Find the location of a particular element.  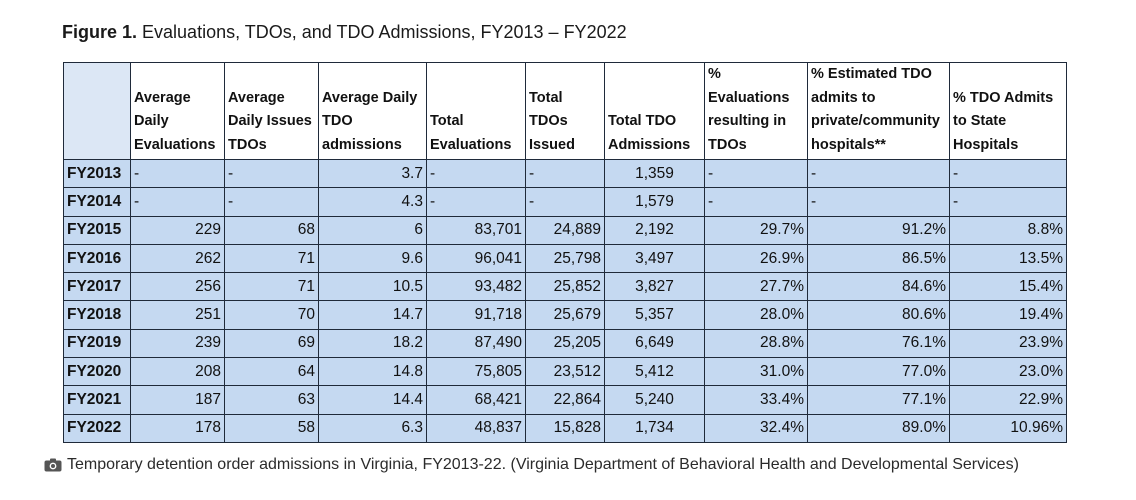

table-cell: 5,412 is located at coordinates (654, 372).